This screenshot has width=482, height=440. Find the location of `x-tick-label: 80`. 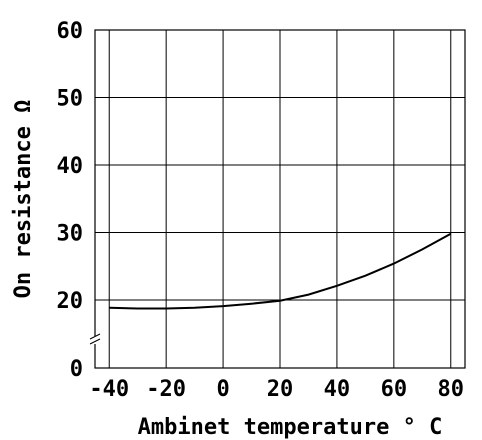

x-tick-label: 80 is located at coordinates (451, 389).